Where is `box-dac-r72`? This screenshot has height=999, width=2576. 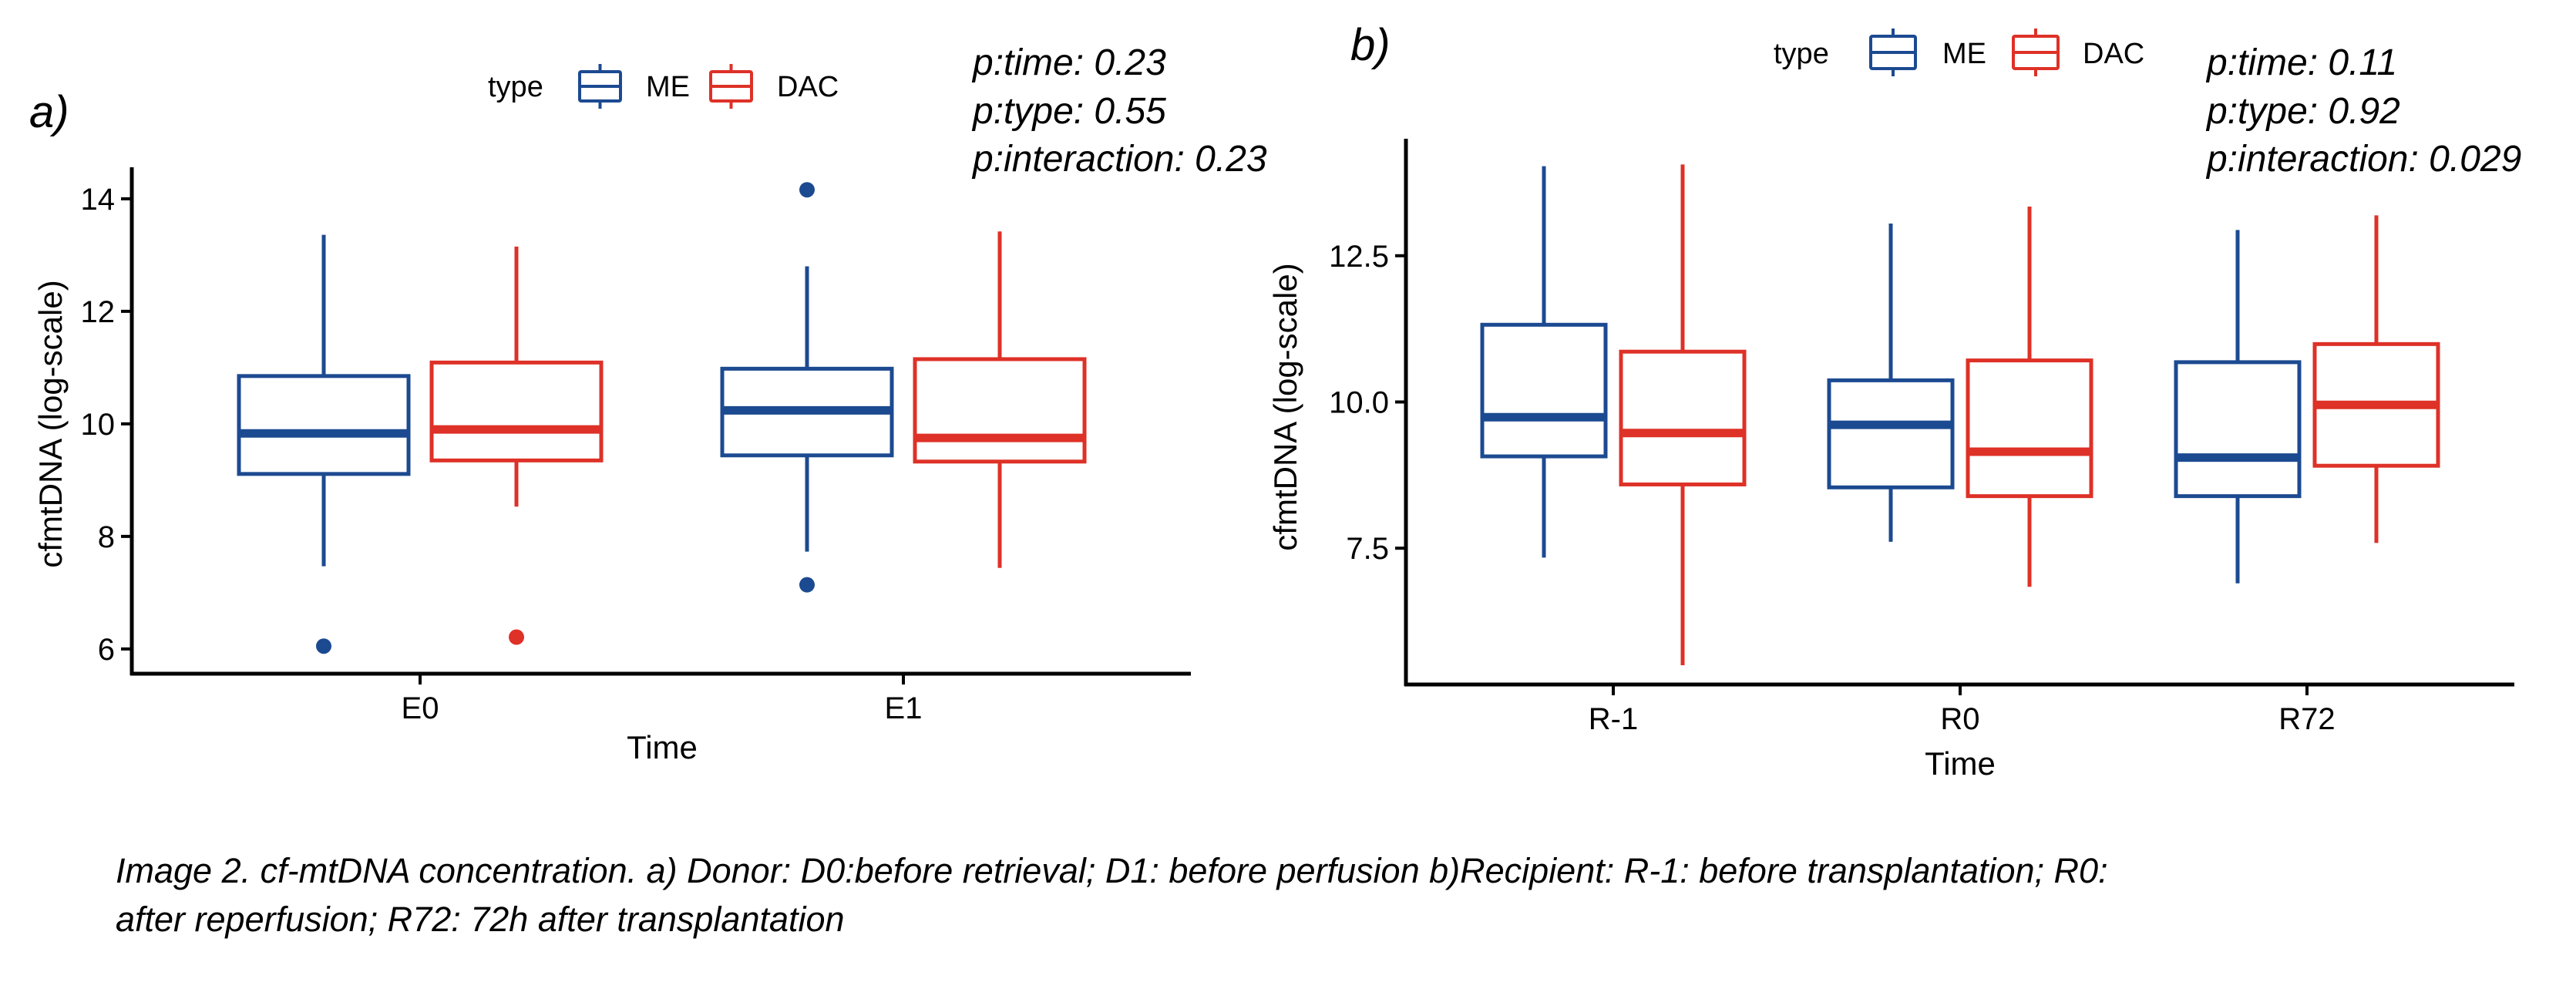 box-dac-r72 is located at coordinates (2376, 379).